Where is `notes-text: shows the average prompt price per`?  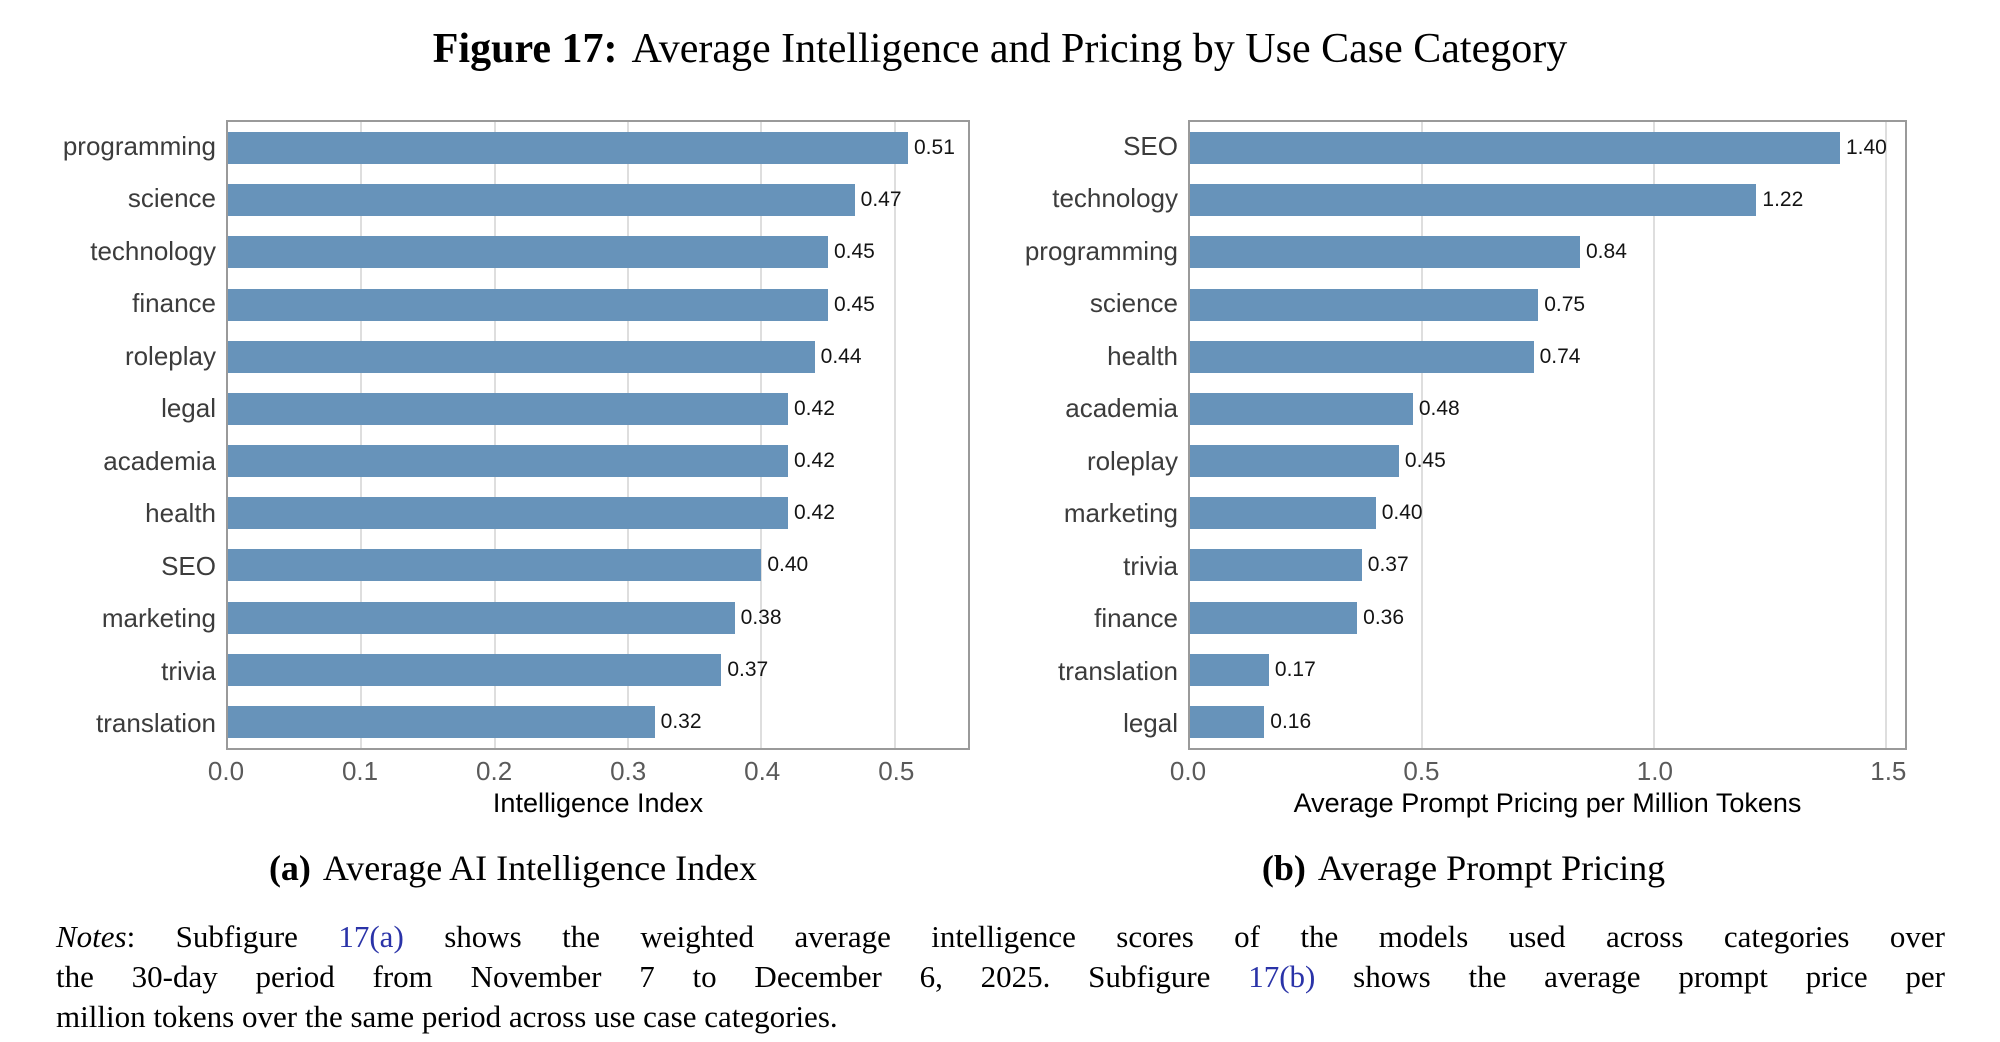 notes-text: shows the average prompt price per is located at coordinates (1630, 976).